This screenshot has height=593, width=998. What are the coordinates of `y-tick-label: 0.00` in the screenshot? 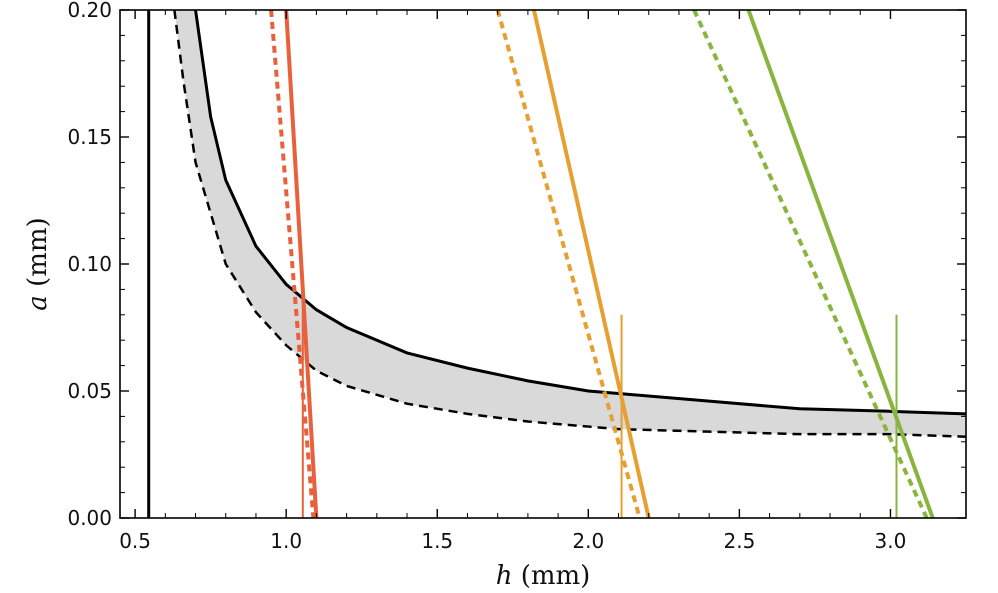 It's located at (89, 518).